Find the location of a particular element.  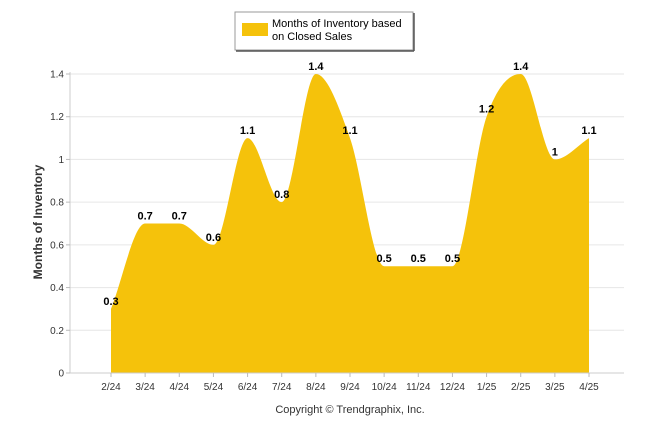

x-tick-label: 5/24 is located at coordinates (214, 387).